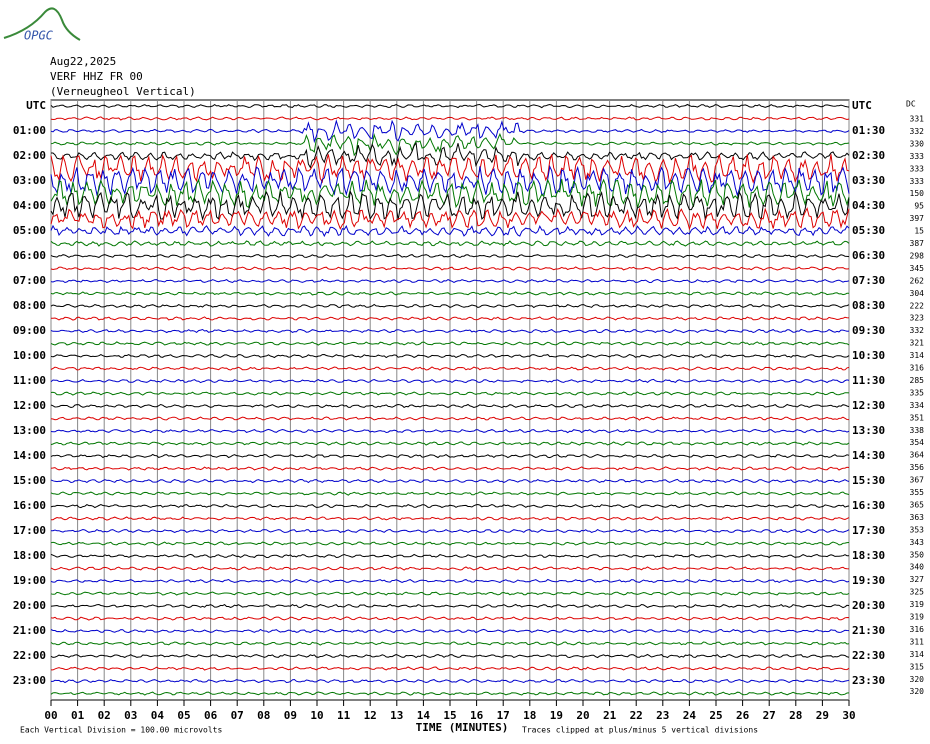 The image size is (930, 744). I want to click on dc-value: 304, so click(917, 293).